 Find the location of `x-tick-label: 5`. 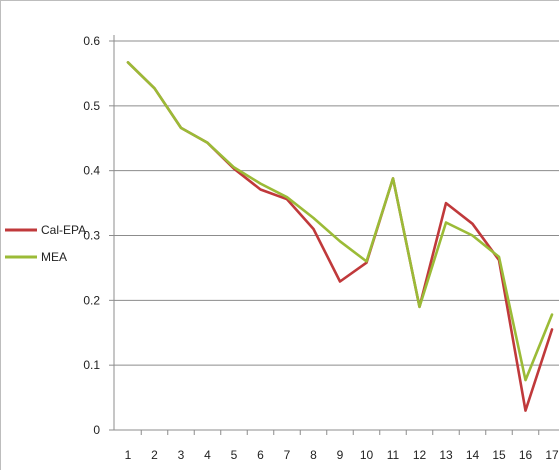

x-tick-label: 5 is located at coordinates (234, 455).